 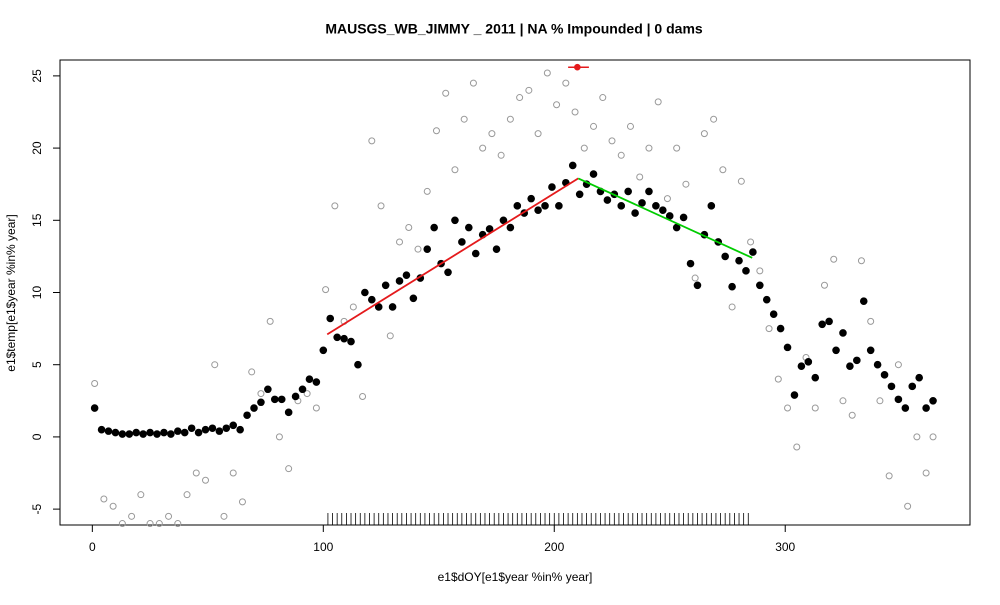 What do you see at coordinates (37, 148) in the screenshot?
I see `y-tick-label: 20` at bounding box center [37, 148].